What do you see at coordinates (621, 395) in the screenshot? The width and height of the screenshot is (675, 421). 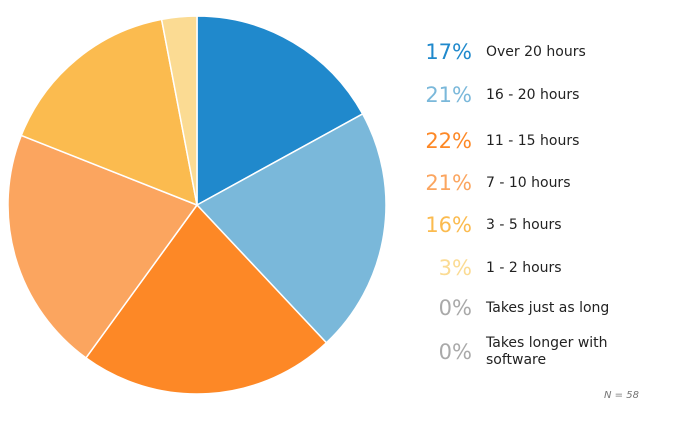 I see `sample-size-note: N = 58` at bounding box center [621, 395].